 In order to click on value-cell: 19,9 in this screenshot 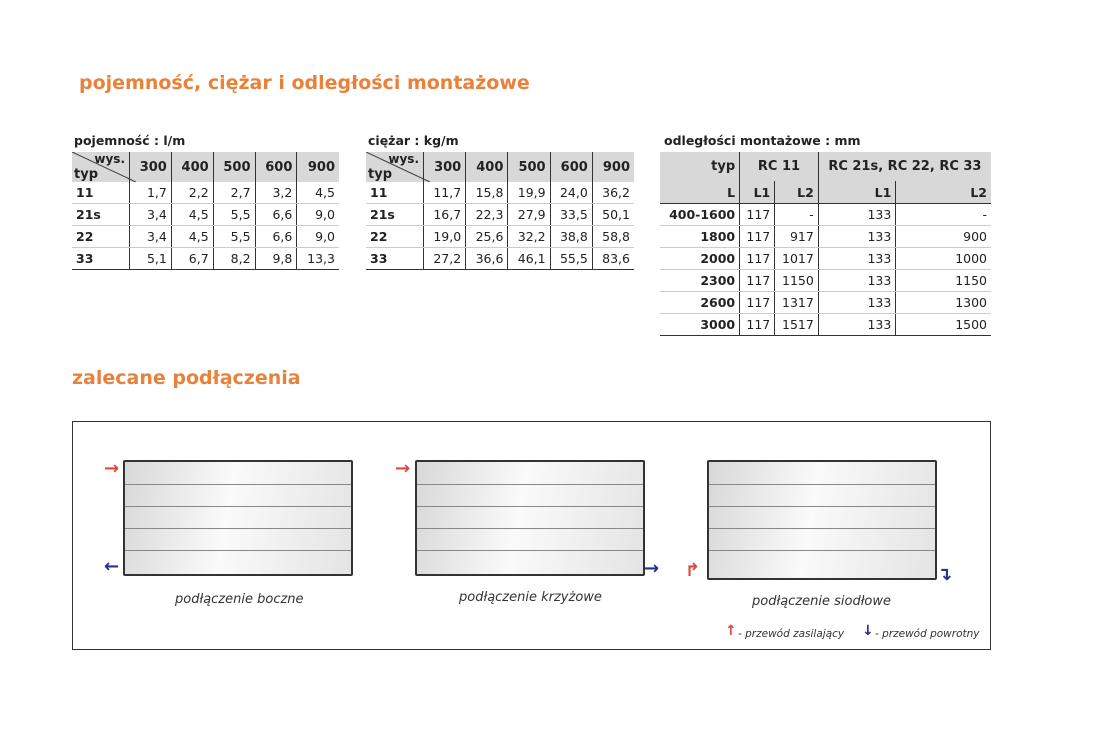, I will do `click(529, 193)`.